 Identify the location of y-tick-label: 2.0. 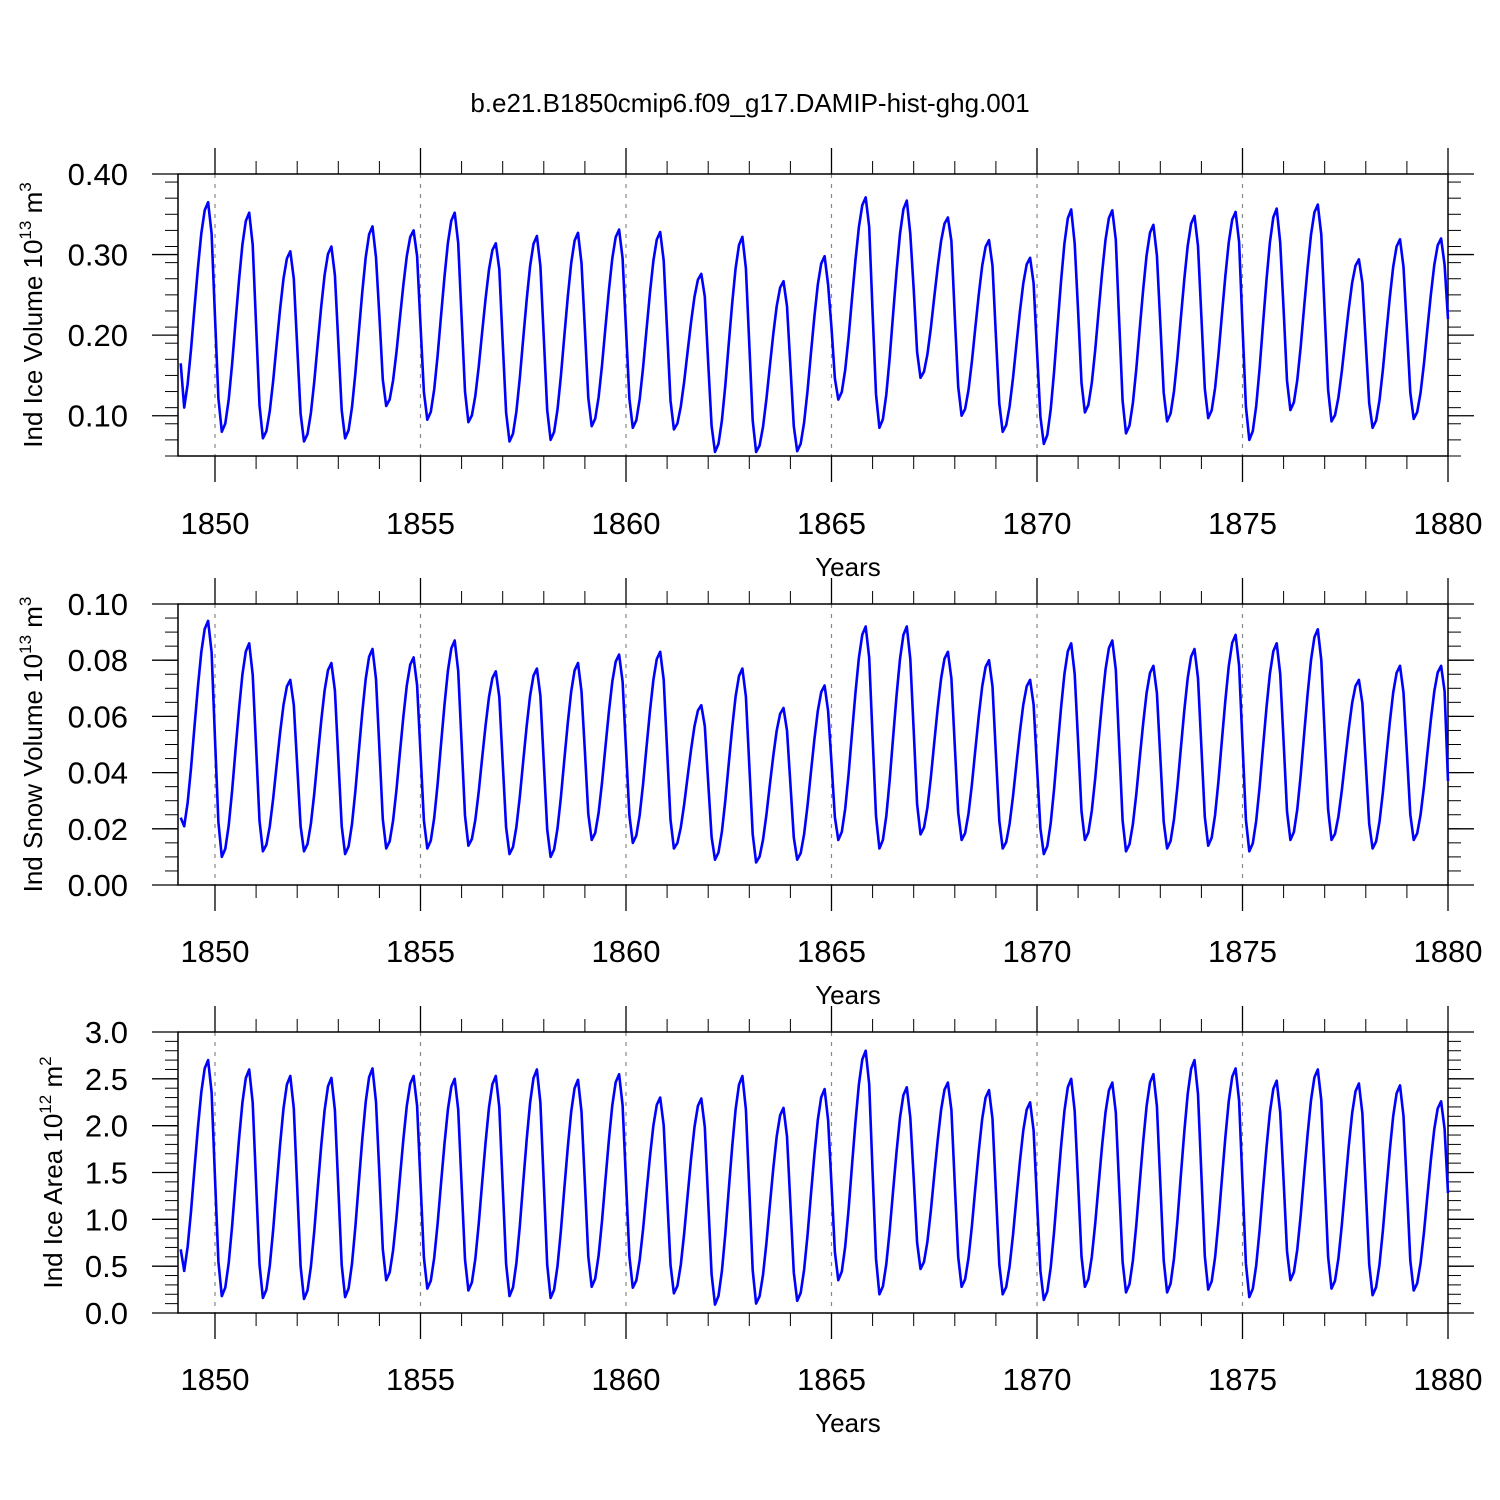
(106, 1126).